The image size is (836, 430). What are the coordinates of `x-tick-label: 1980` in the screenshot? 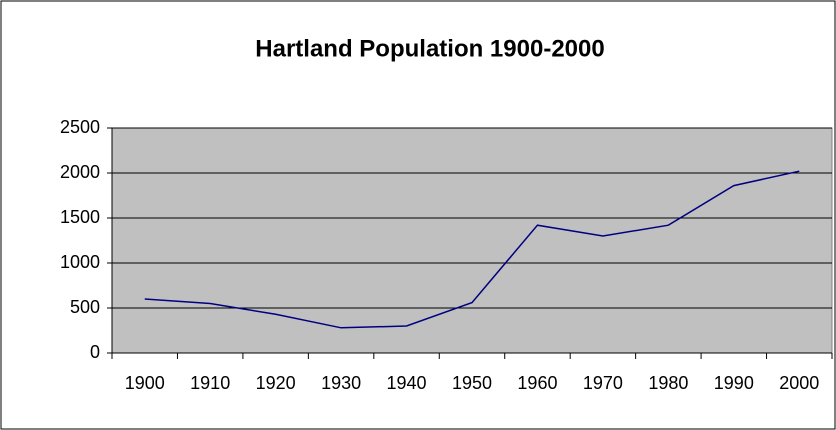 It's located at (668, 383).